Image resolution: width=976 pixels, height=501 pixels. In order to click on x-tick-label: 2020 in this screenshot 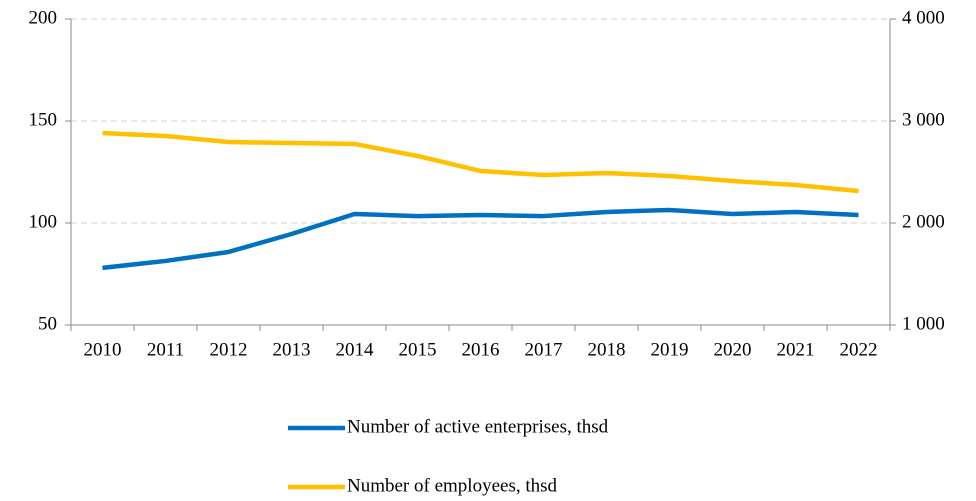, I will do `click(733, 349)`.